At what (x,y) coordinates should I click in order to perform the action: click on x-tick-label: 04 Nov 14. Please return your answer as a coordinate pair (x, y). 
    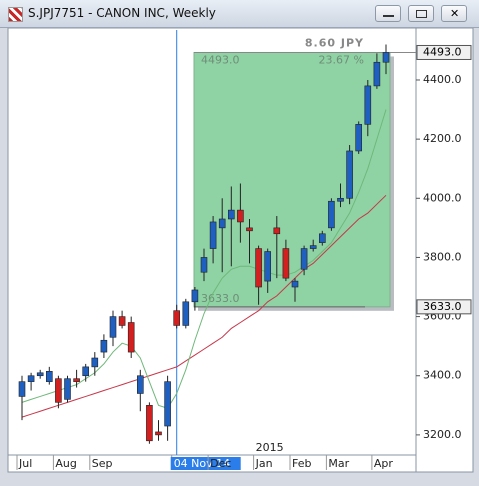
    Looking at the image, I should click on (202, 463).